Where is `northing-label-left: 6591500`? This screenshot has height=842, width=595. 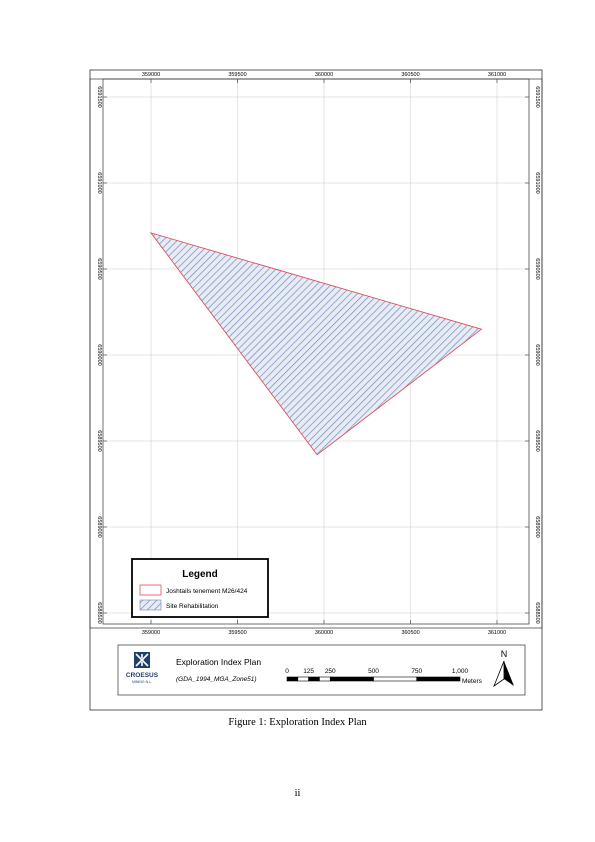 northing-label-left: 6591500 is located at coordinates (99, 96).